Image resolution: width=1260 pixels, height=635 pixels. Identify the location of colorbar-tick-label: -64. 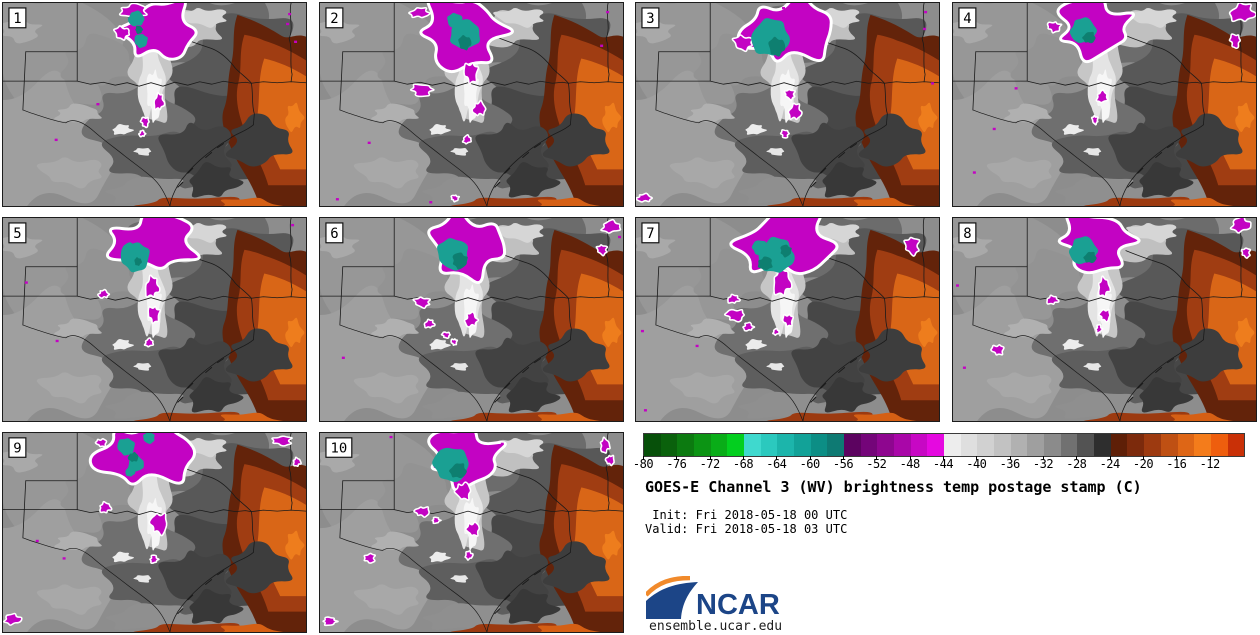
(776, 464).